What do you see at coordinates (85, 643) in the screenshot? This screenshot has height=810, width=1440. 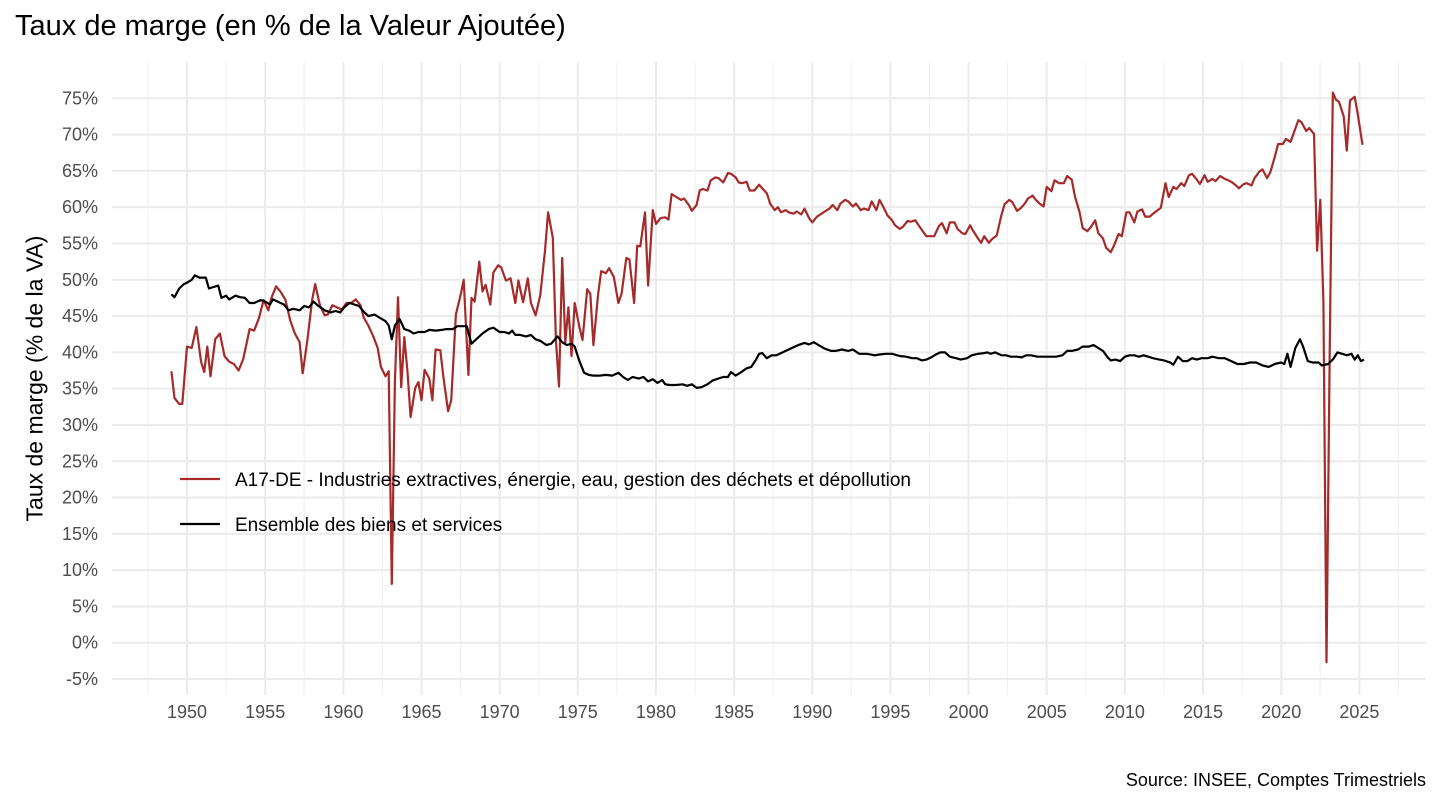 I see `y-tick-label: 0%` at bounding box center [85, 643].